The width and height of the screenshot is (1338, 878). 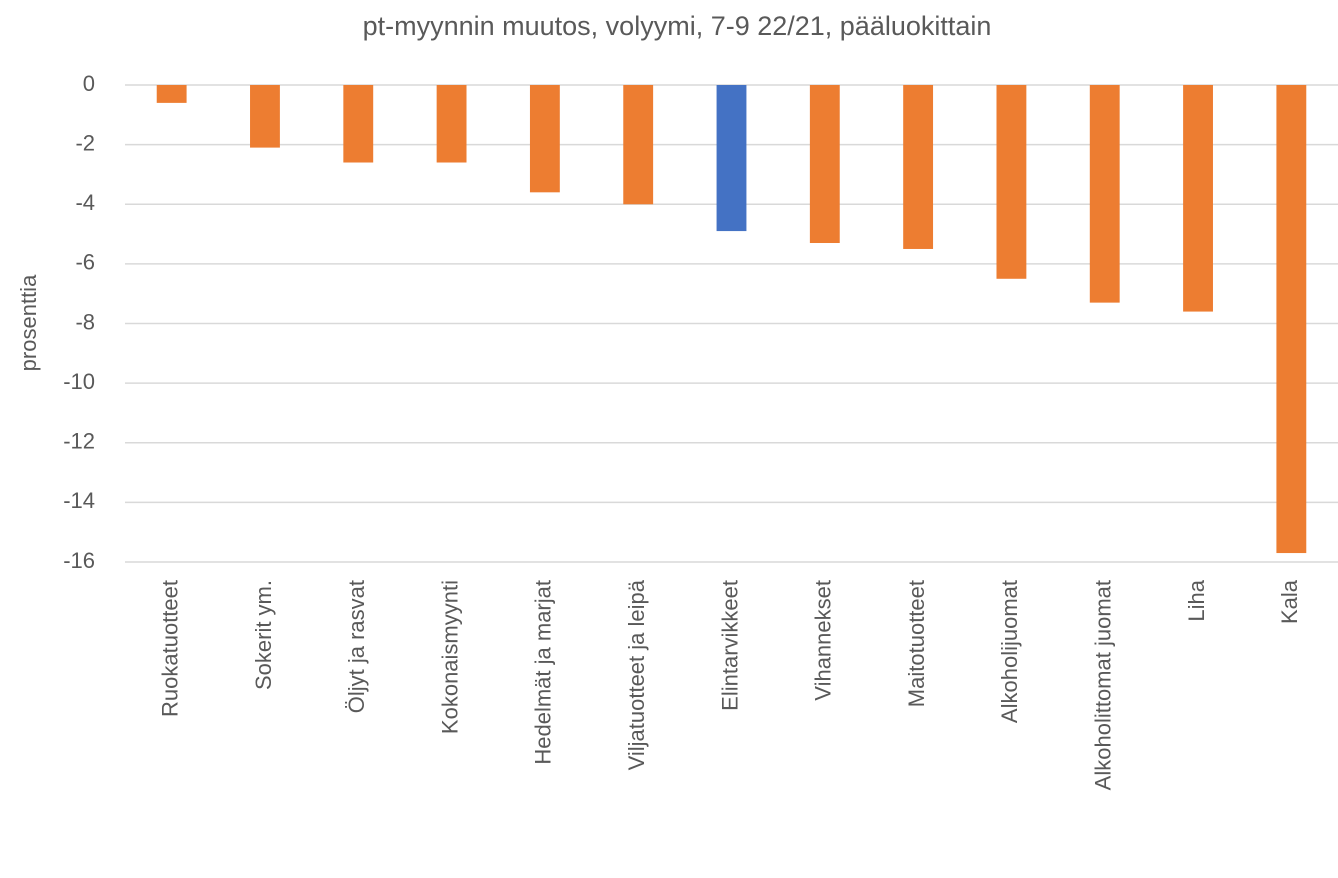 What do you see at coordinates (79, 560) in the screenshot?
I see `y-tick-label: -16` at bounding box center [79, 560].